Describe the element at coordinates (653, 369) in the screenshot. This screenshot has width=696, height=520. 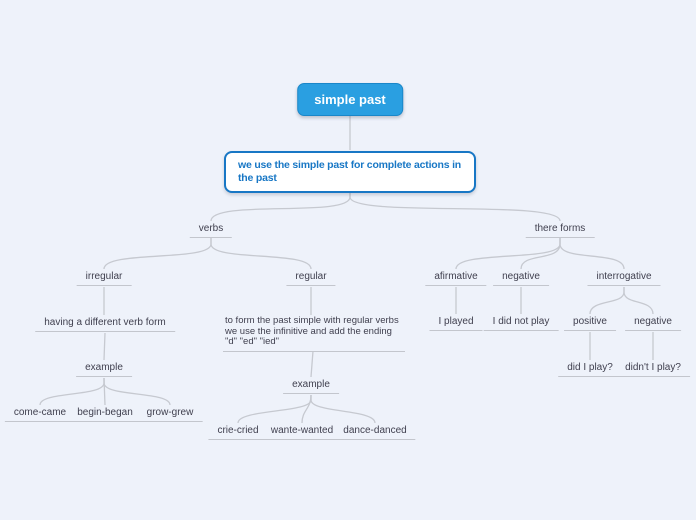
I see `node-didnt-i-play: didn't I play?` at that location.